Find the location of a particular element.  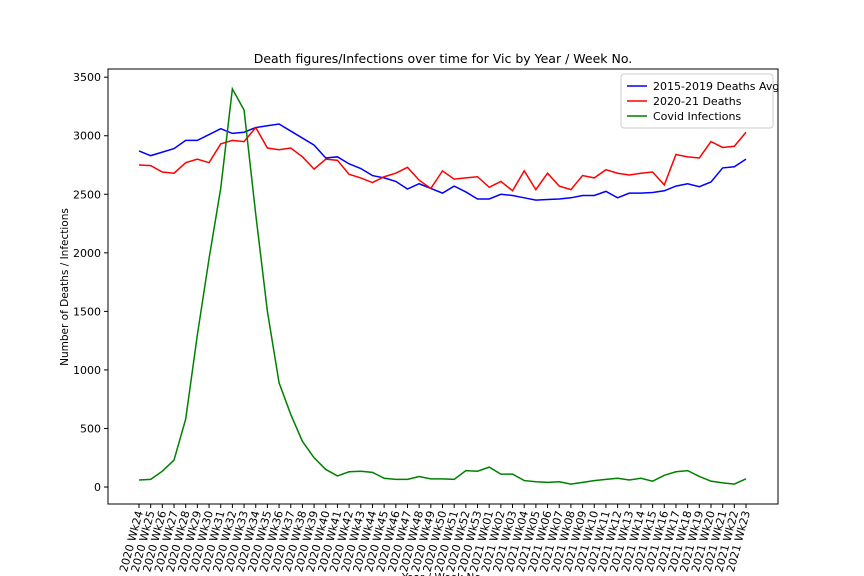

legend-label: Covid Infections is located at coordinates (697, 116).